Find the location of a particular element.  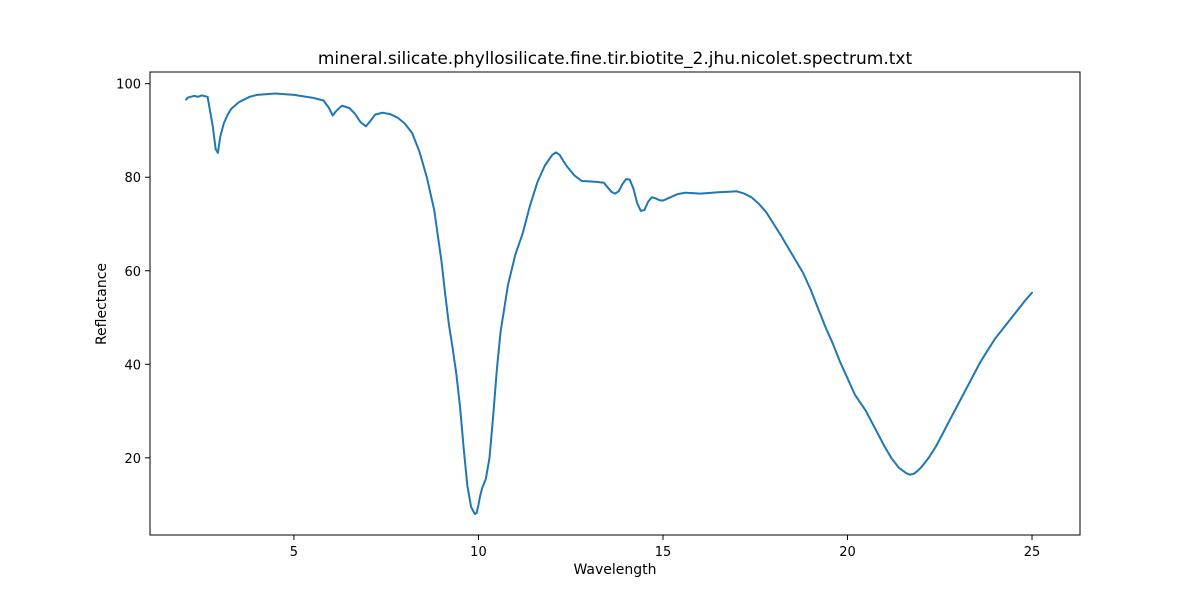

x-tick-label: 20 is located at coordinates (847, 552).